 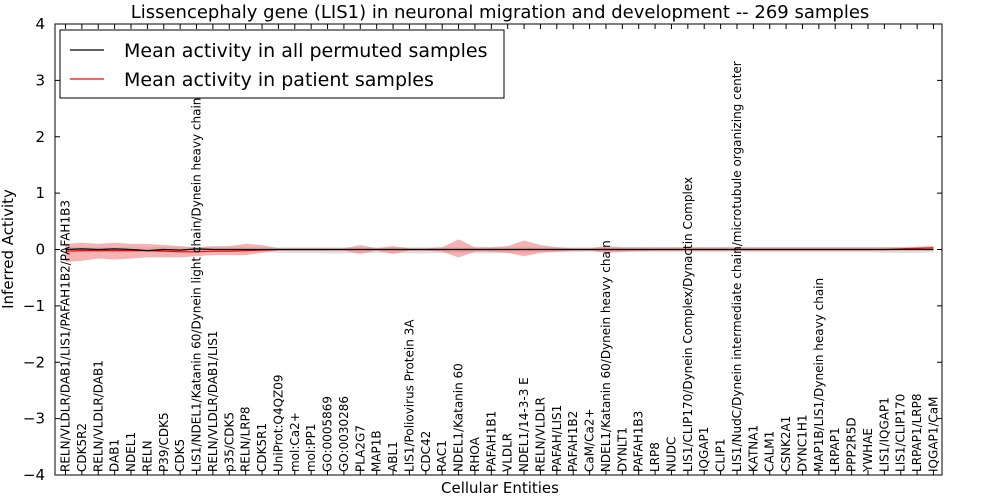 I want to click on y-tick-label: −1, so click(x=34, y=306).